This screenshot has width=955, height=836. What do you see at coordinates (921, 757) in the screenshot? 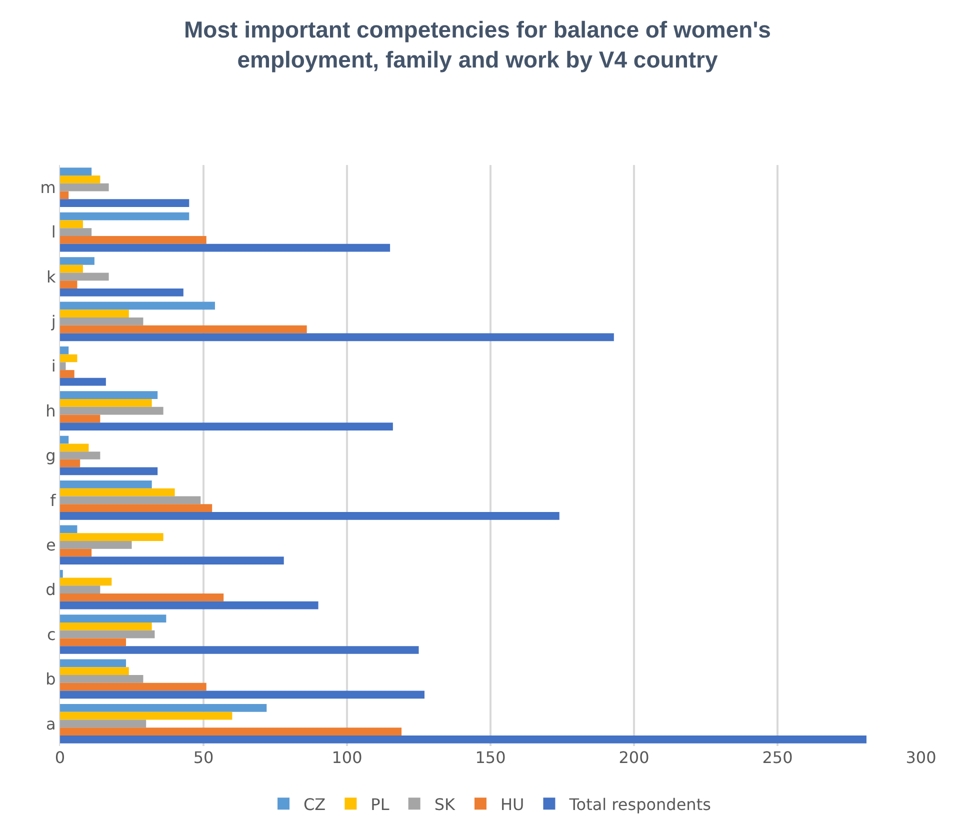
I see `x-tick-label: 300` at bounding box center [921, 757].